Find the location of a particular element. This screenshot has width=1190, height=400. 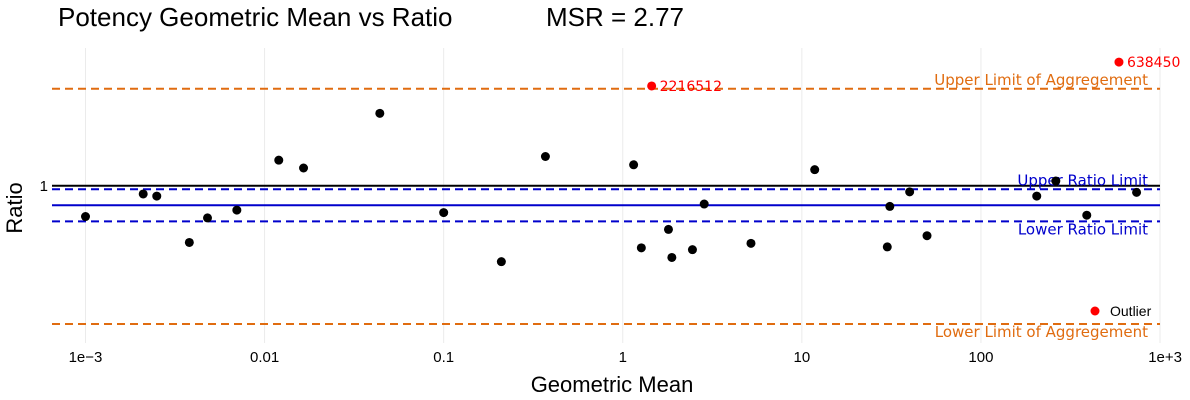

x-tick-label: 10 is located at coordinates (801, 357).